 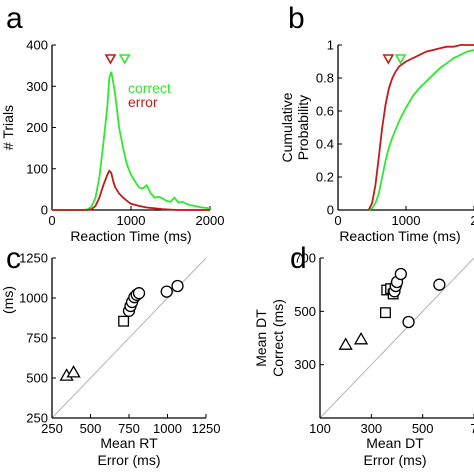 I want to click on x-tick-label: 300, so click(x=371, y=428).